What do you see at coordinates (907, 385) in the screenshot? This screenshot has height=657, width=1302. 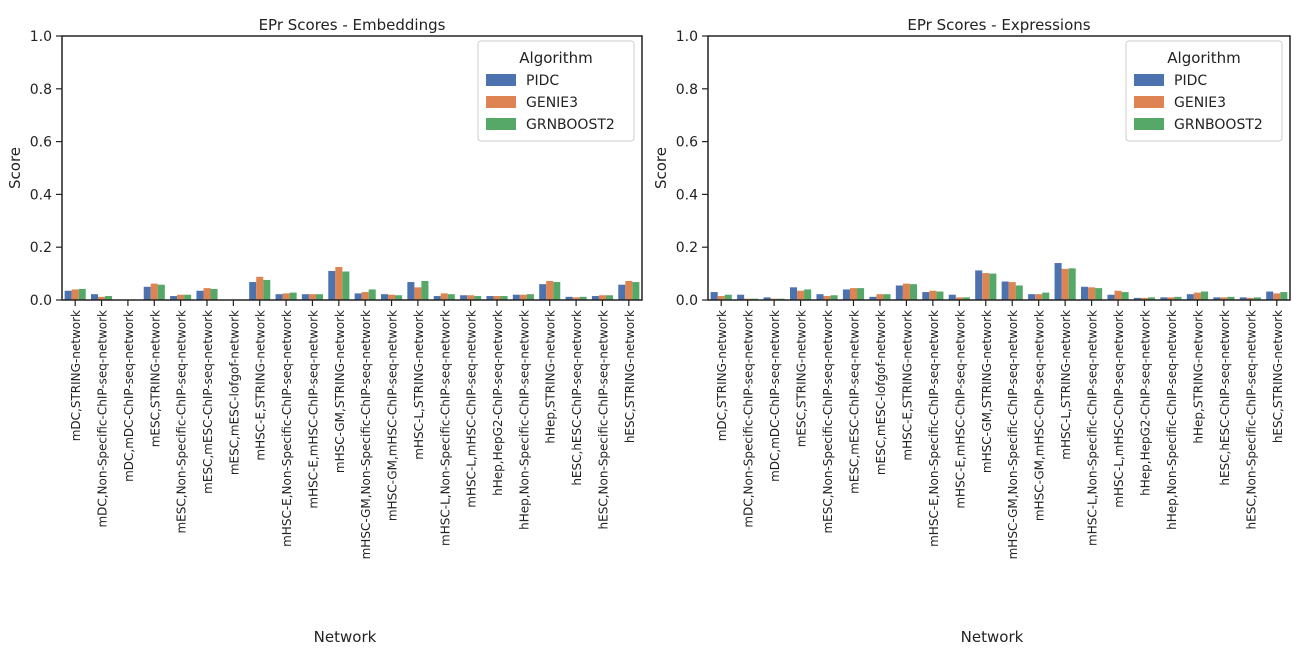 I see `x-tick-label: mHSC-E,STRING-network` at bounding box center [907, 385].